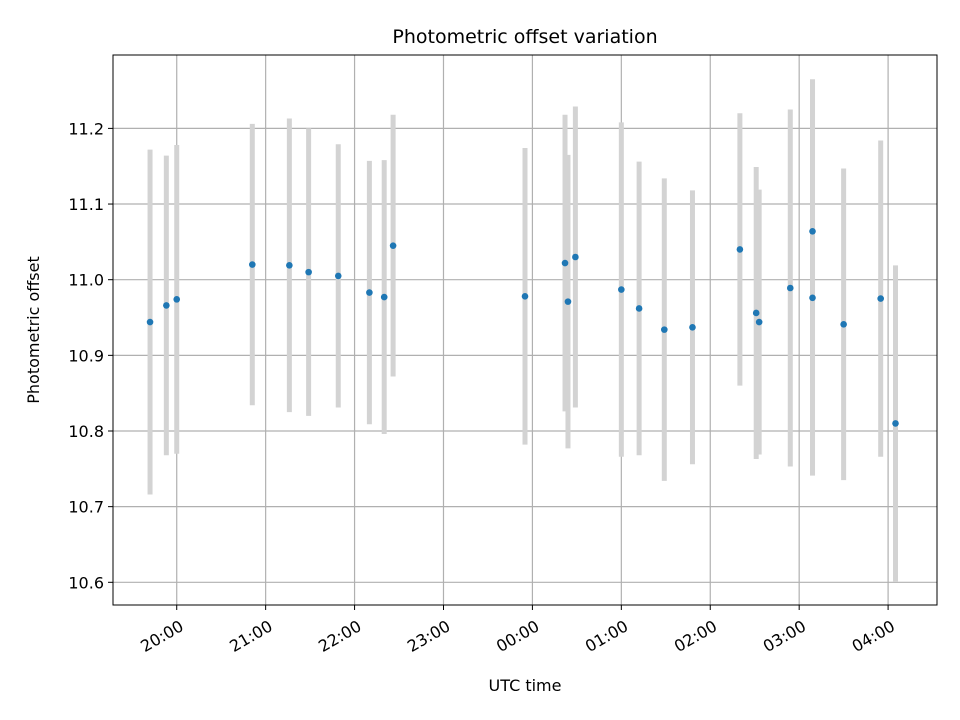  I want to click on y-tick-label: 10.8, so click(86, 431).